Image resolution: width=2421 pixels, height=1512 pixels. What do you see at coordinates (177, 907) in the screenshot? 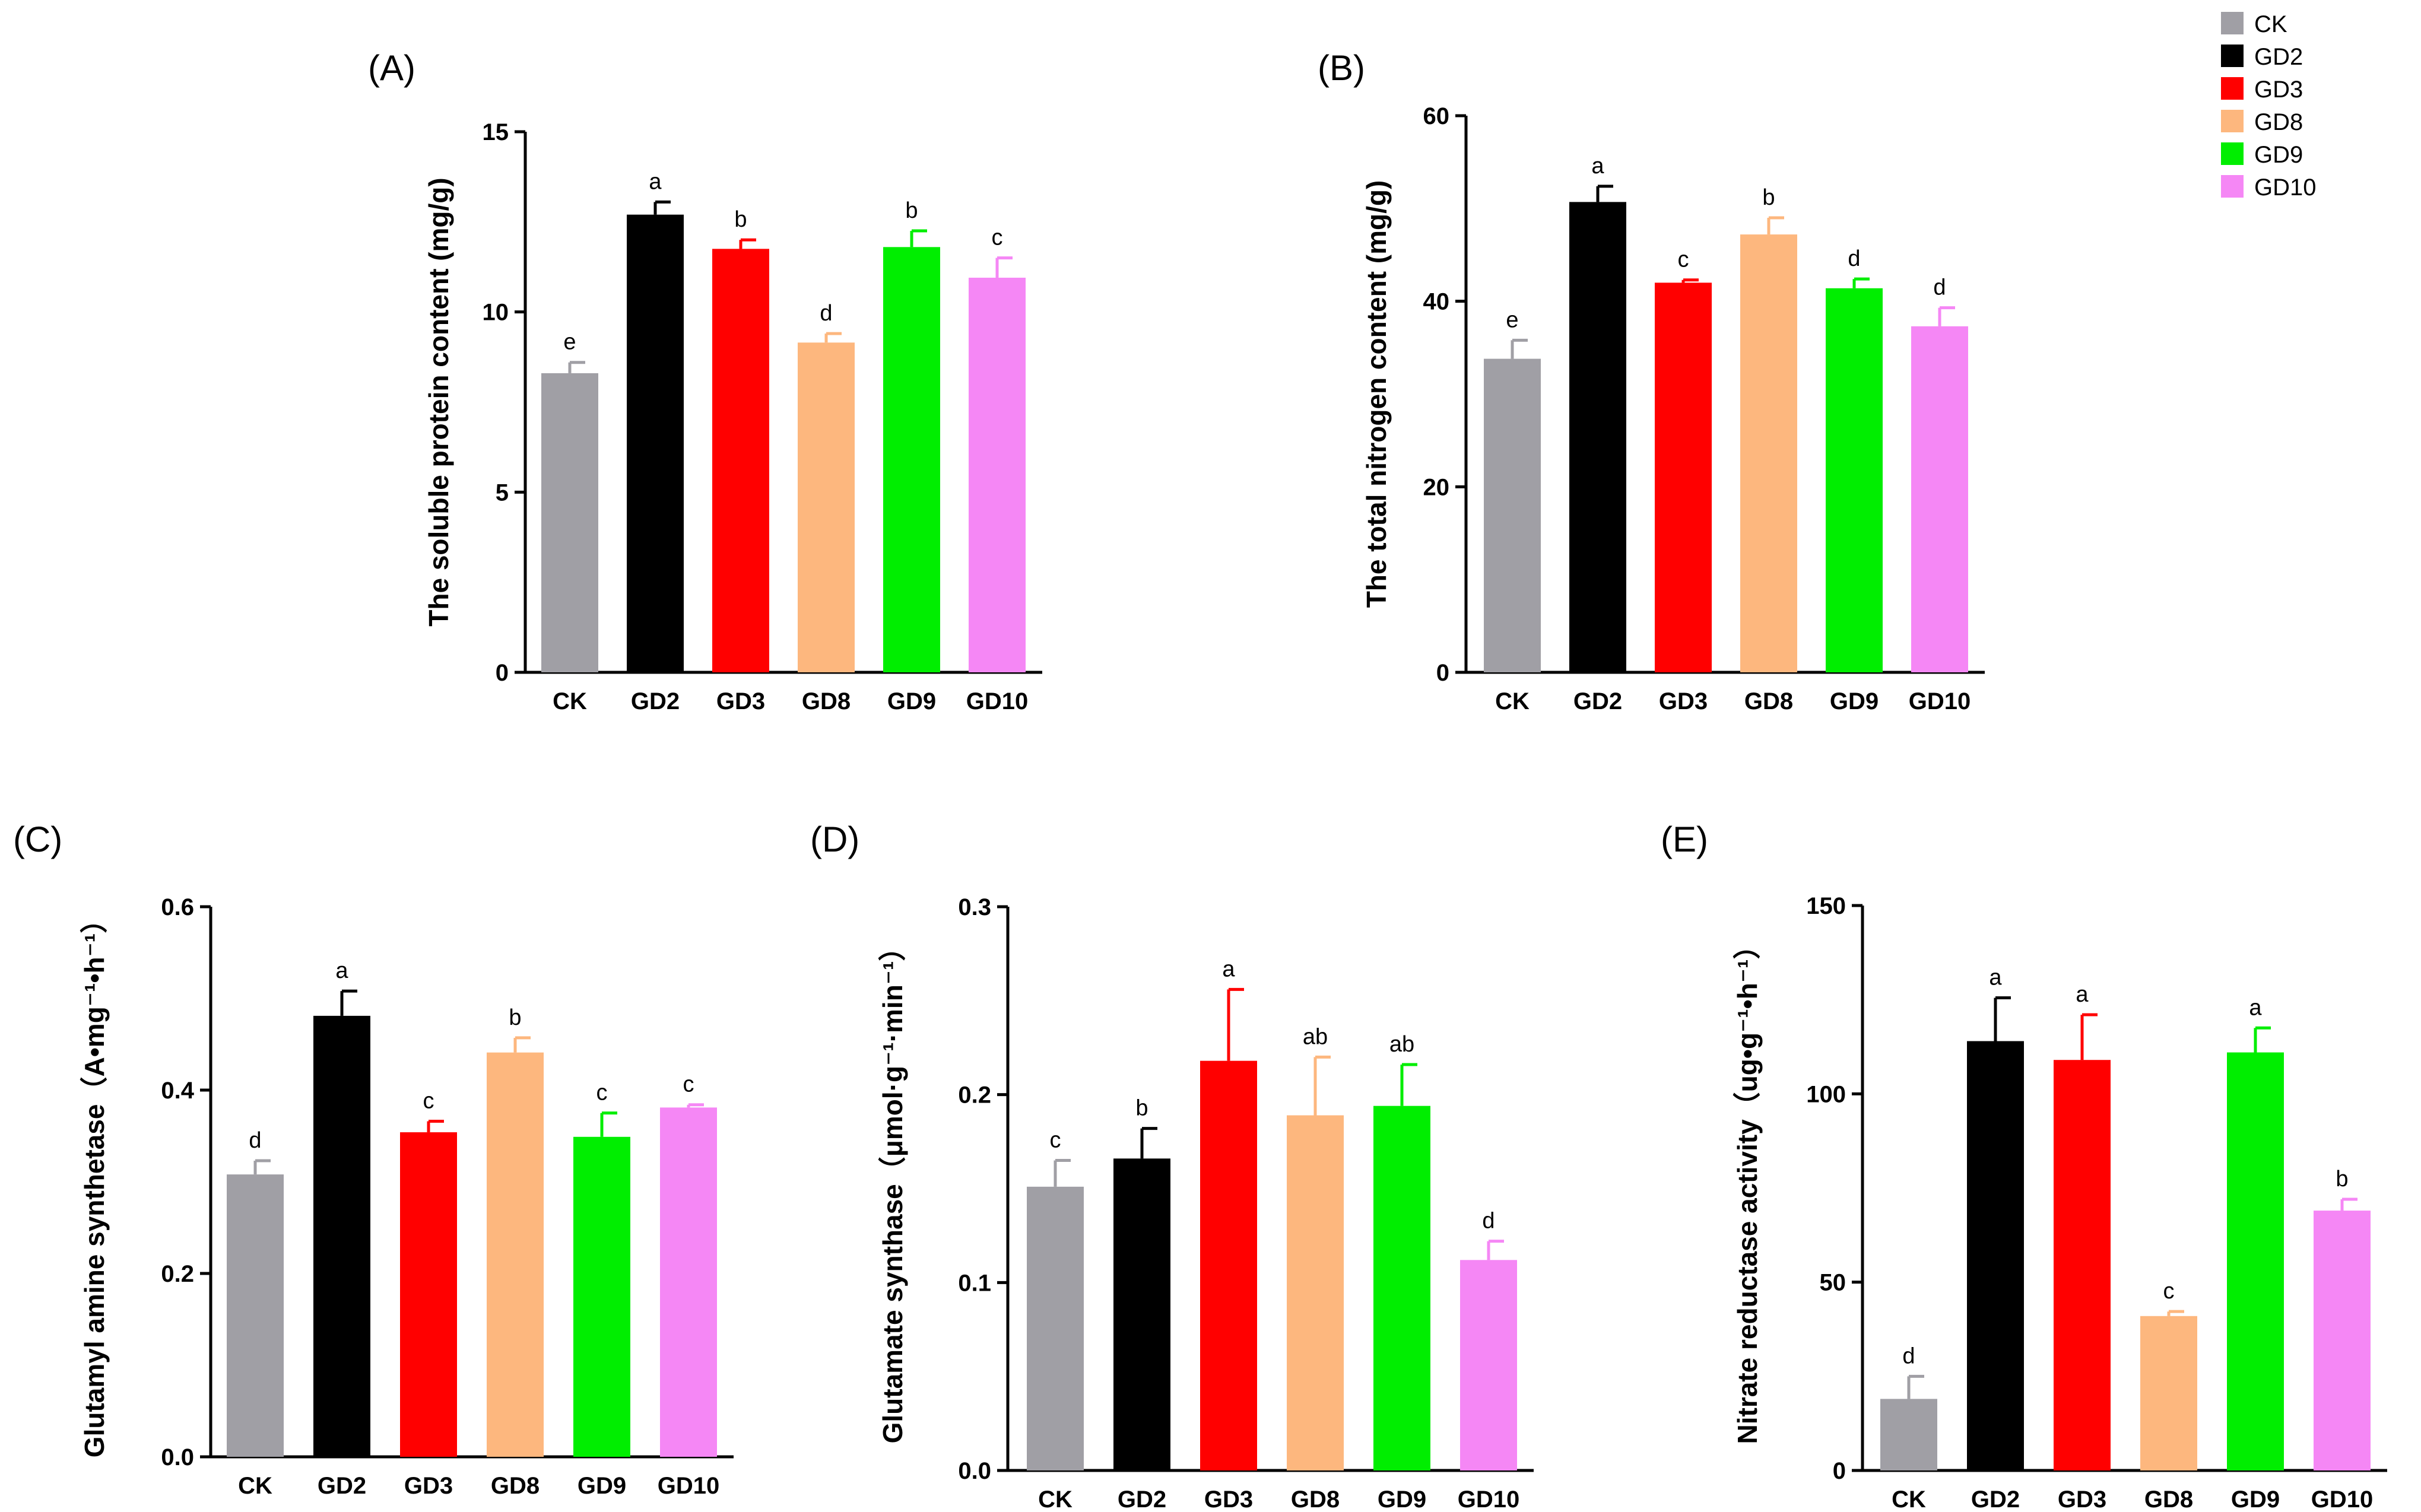
I see `y-tick-label: 0.6` at bounding box center [177, 907].